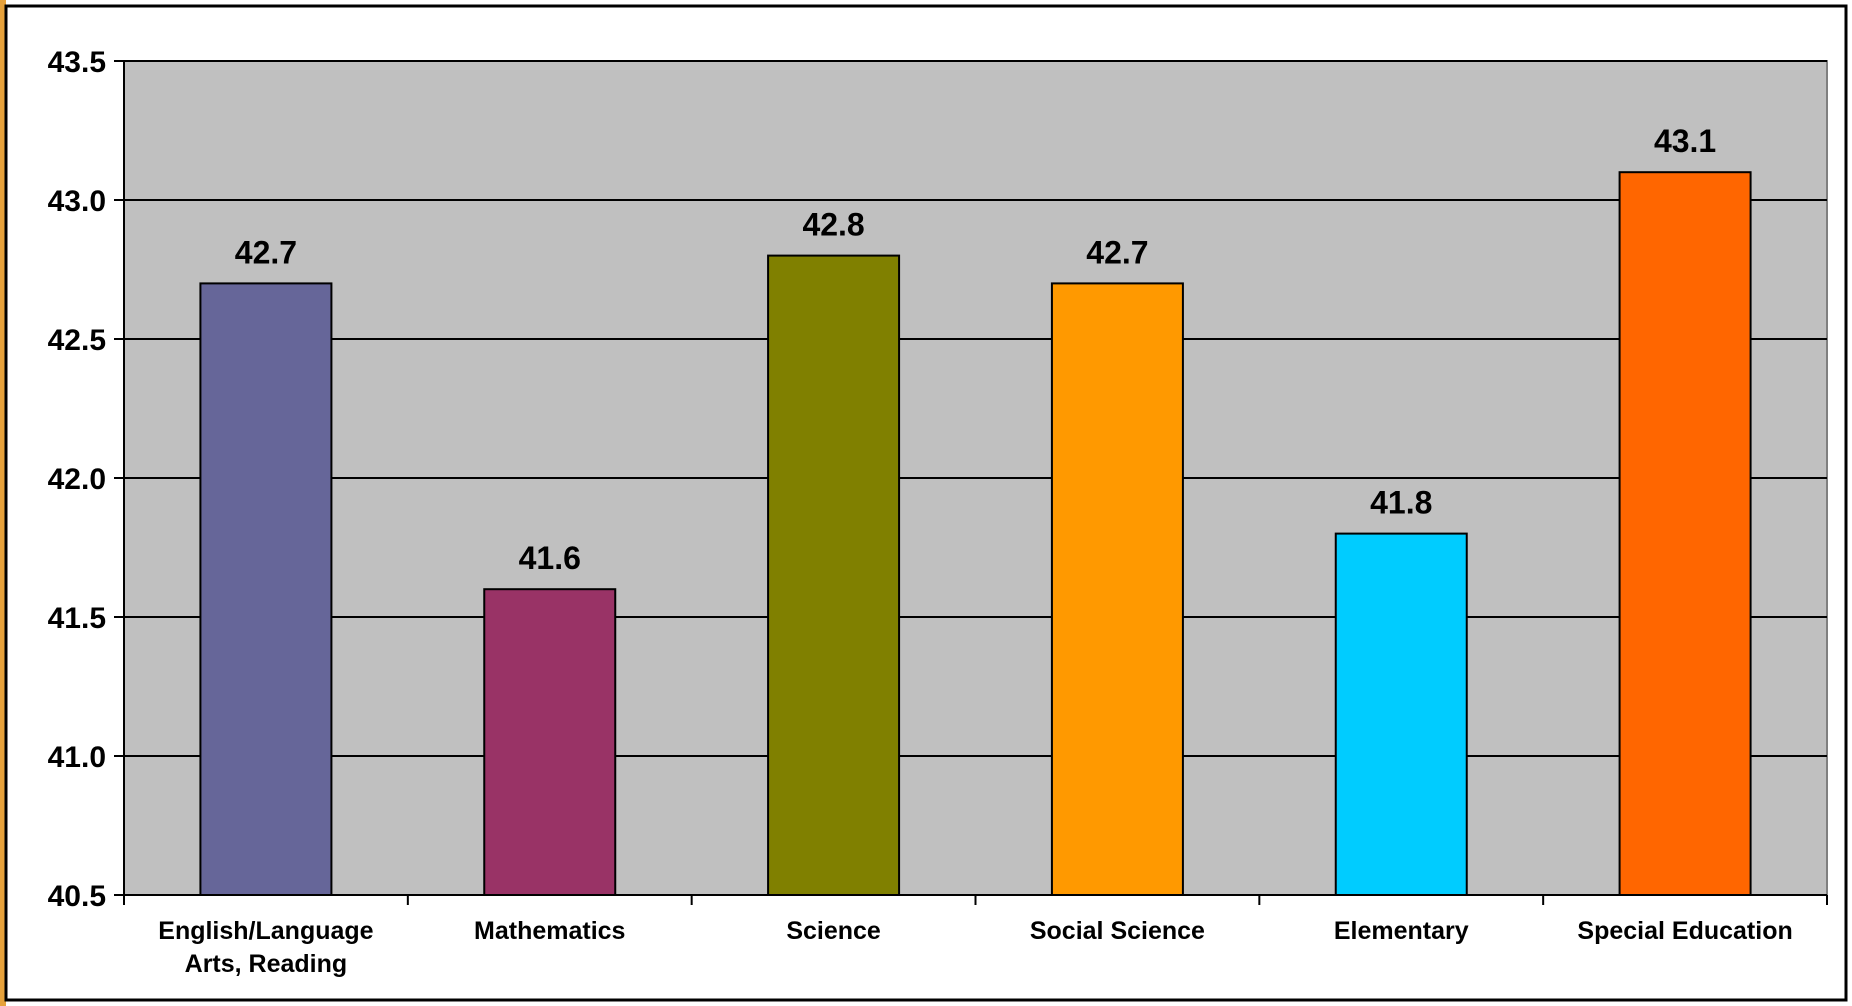  Describe the element at coordinates (3, 503) in the screenshot. I see `outer-frame-accent` at that location.